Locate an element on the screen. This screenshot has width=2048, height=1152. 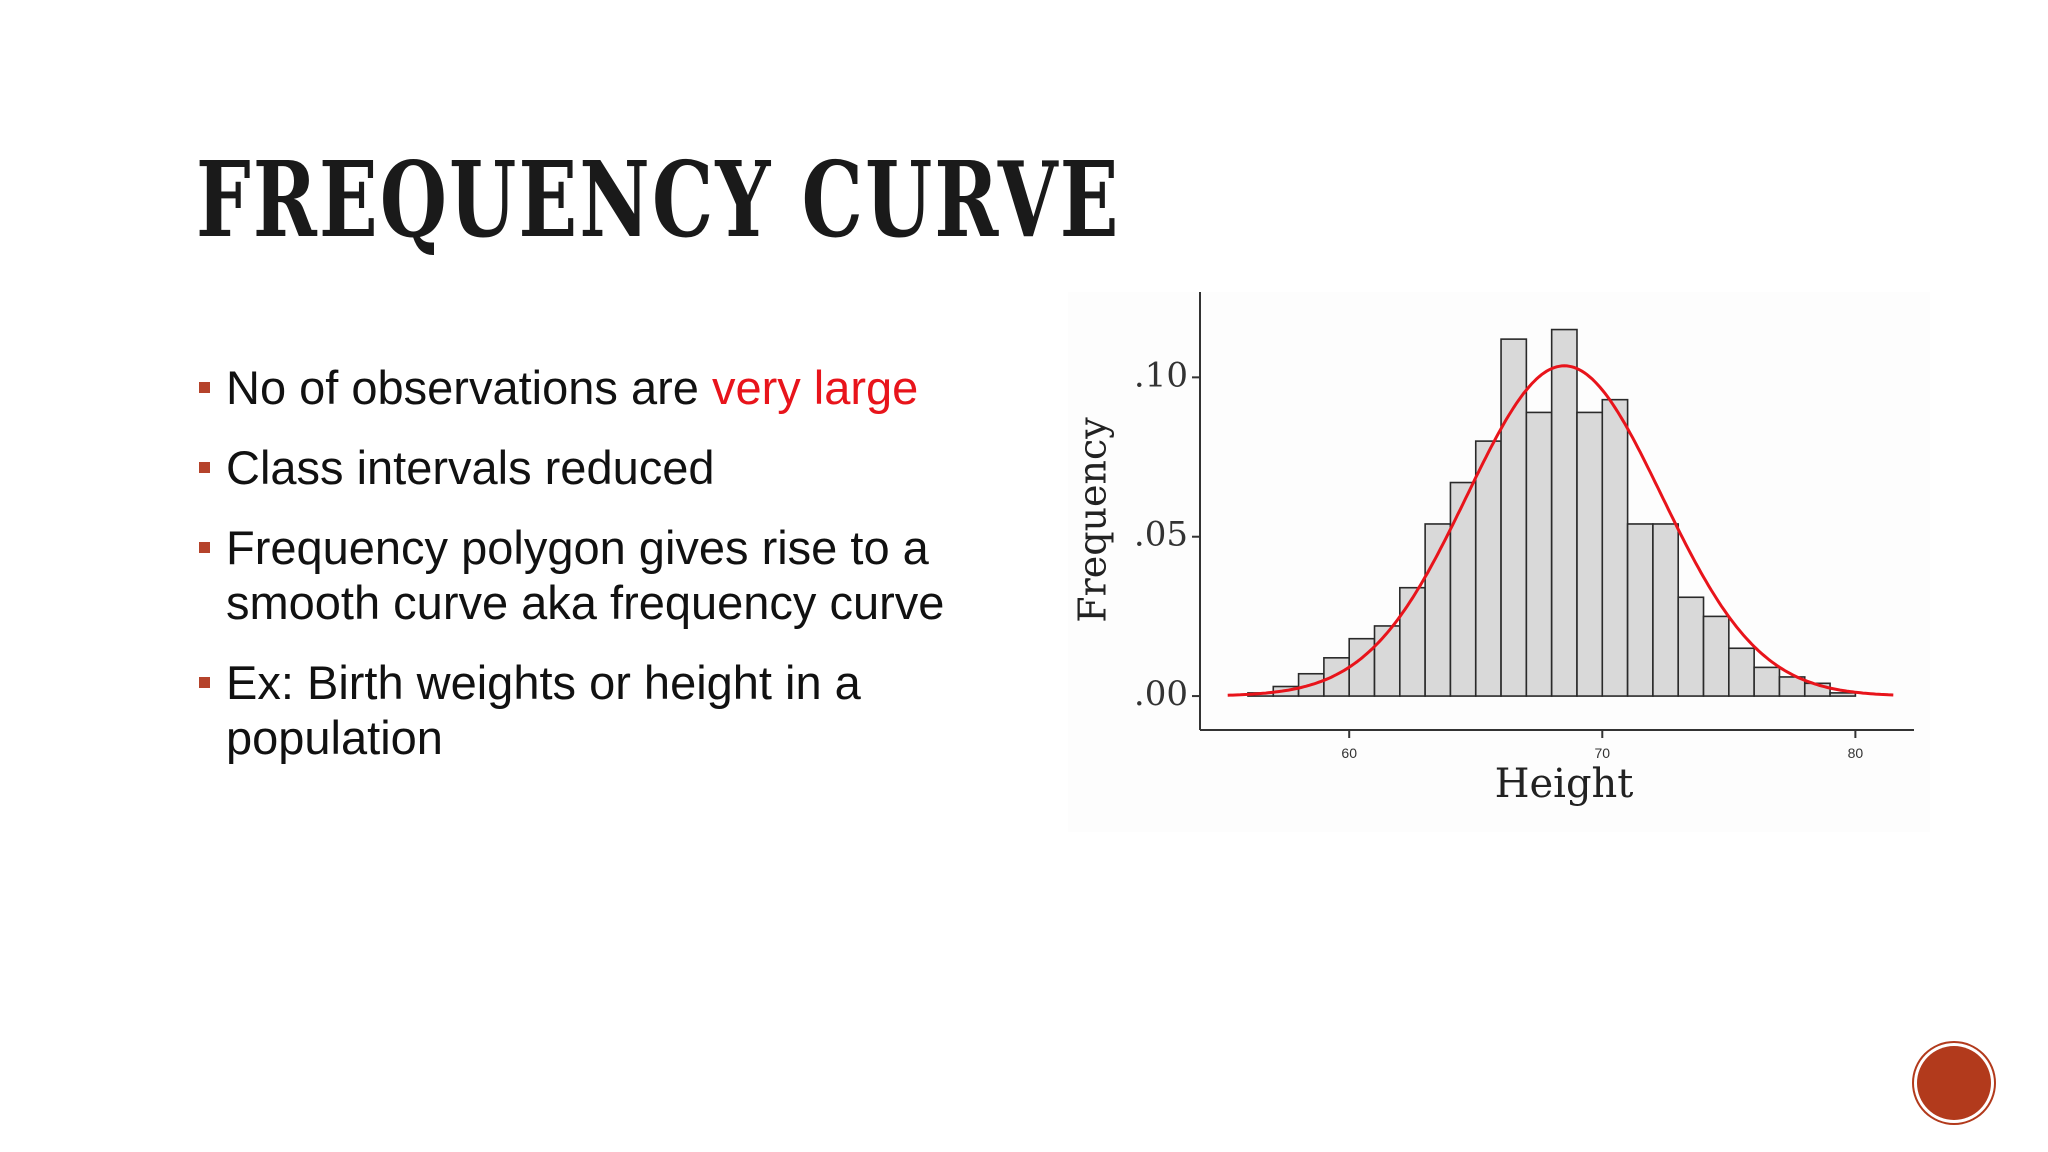
ticks-group: .00 .05 .10 60 70 80 is located at coordinates (1498, 558).